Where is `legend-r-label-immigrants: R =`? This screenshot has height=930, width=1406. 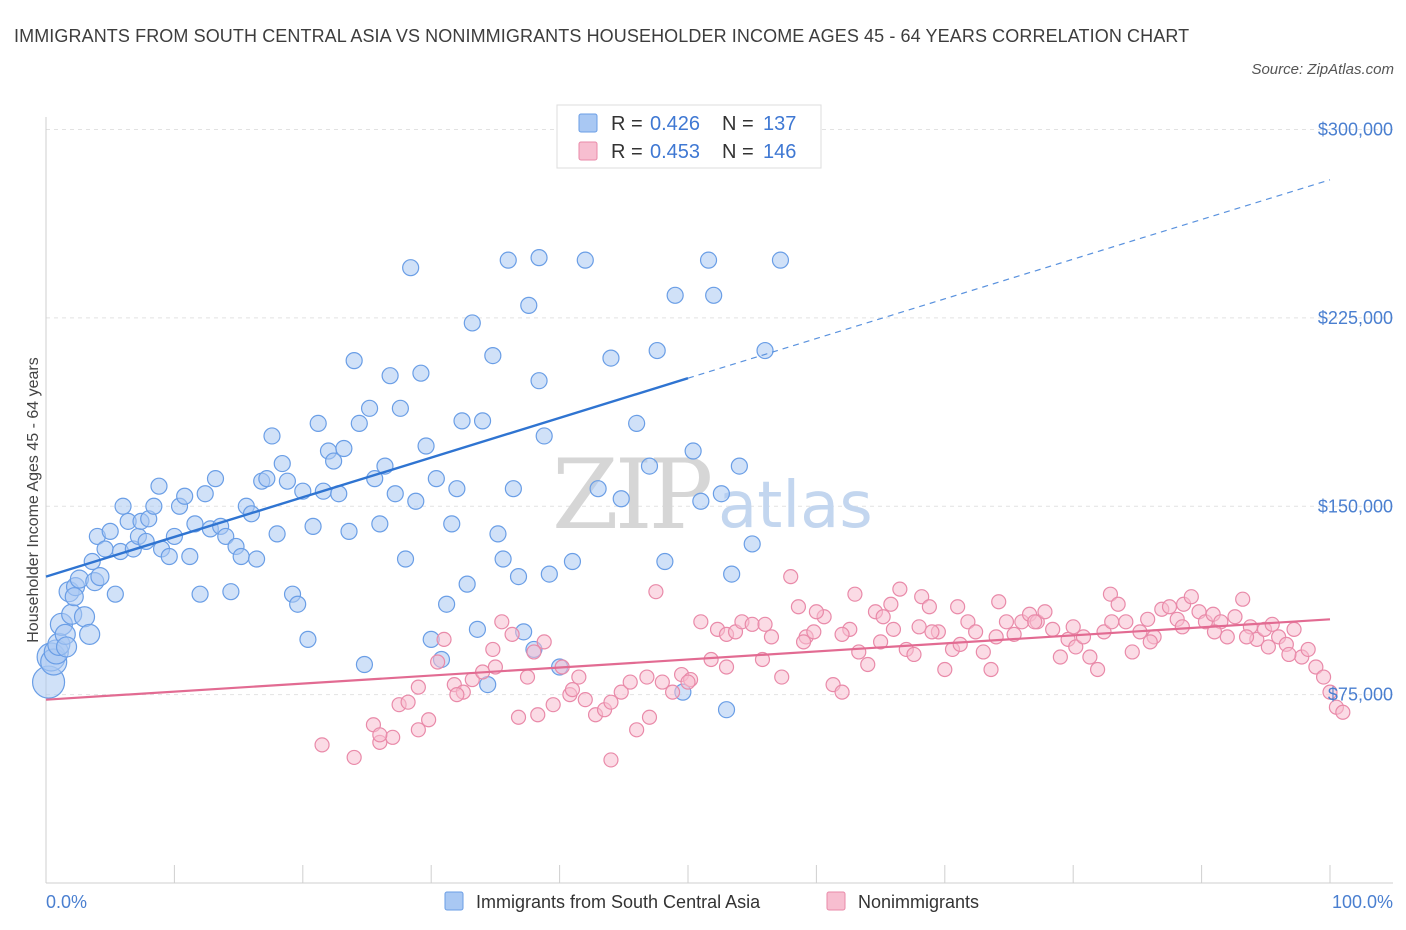 legend-r-label-immigrants: R = is located at coordinates (627, 124).